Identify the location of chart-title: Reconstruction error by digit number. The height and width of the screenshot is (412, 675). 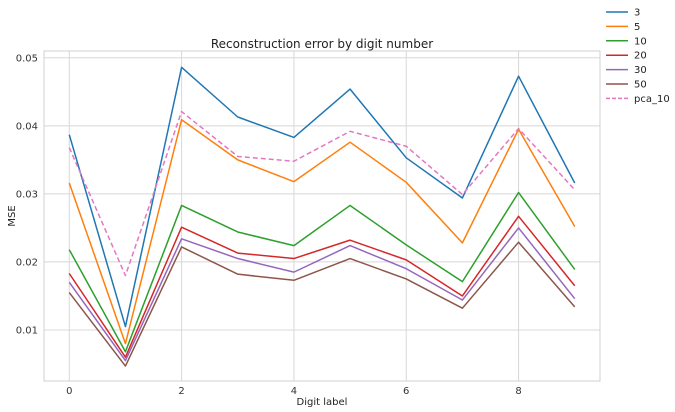
(322, 44).